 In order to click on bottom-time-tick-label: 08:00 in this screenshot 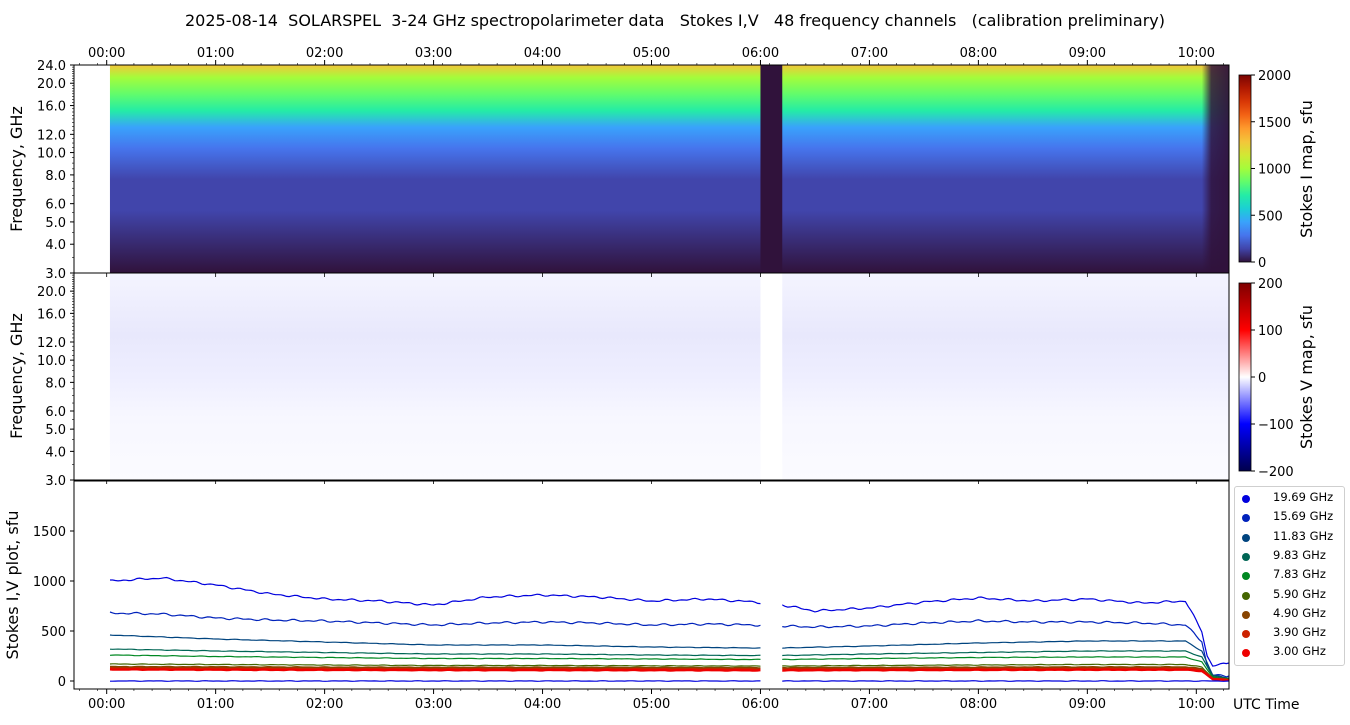, I will do `click(978, 704)`.